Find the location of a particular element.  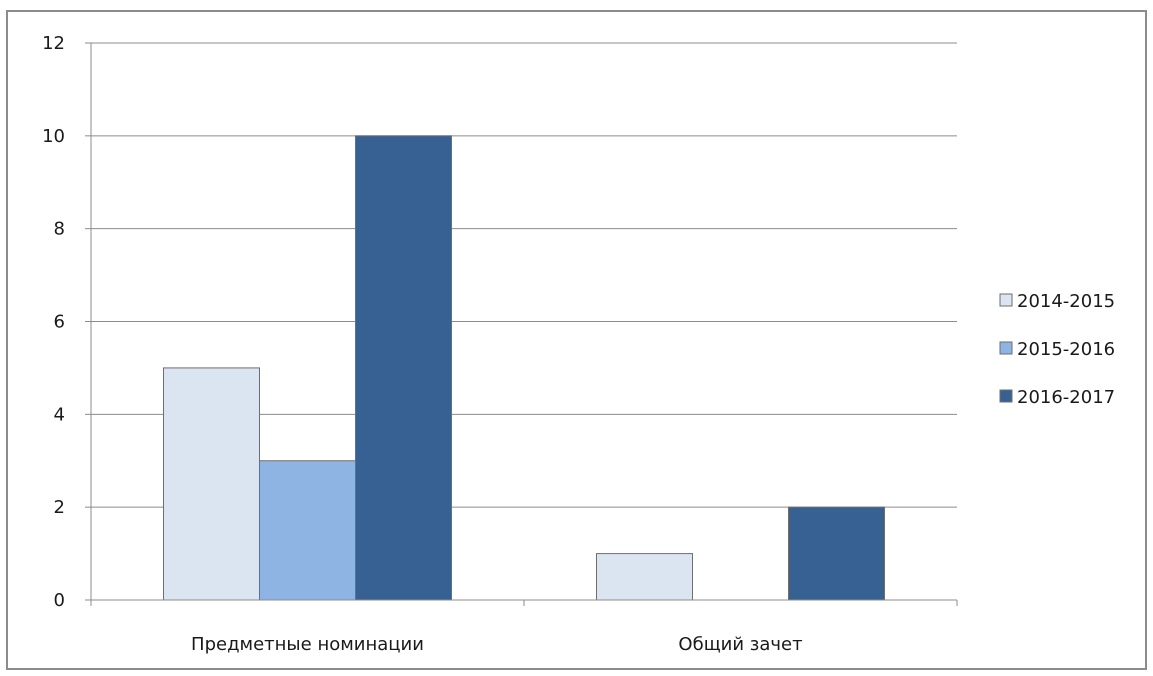

y-tick-label: 10 is located at coordinates (53, 136).